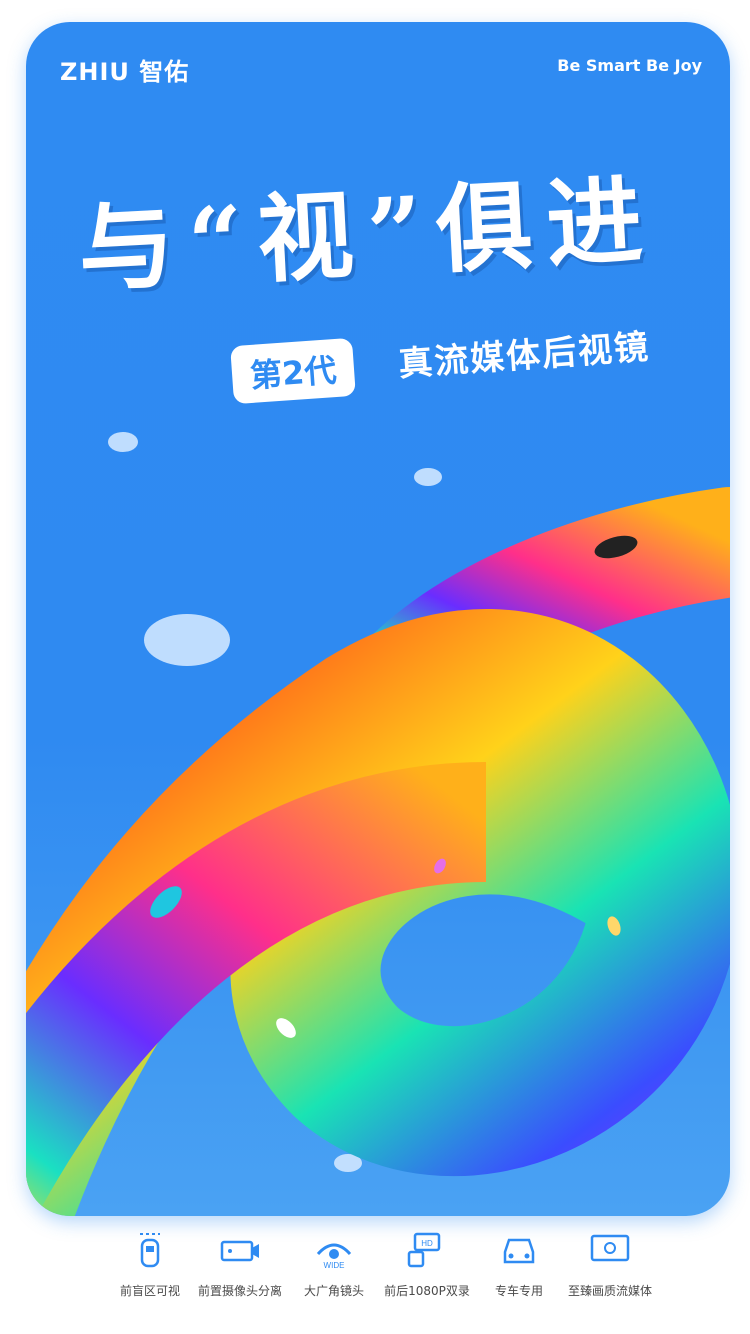  I want to click on car-cyan, so click(166, 902).